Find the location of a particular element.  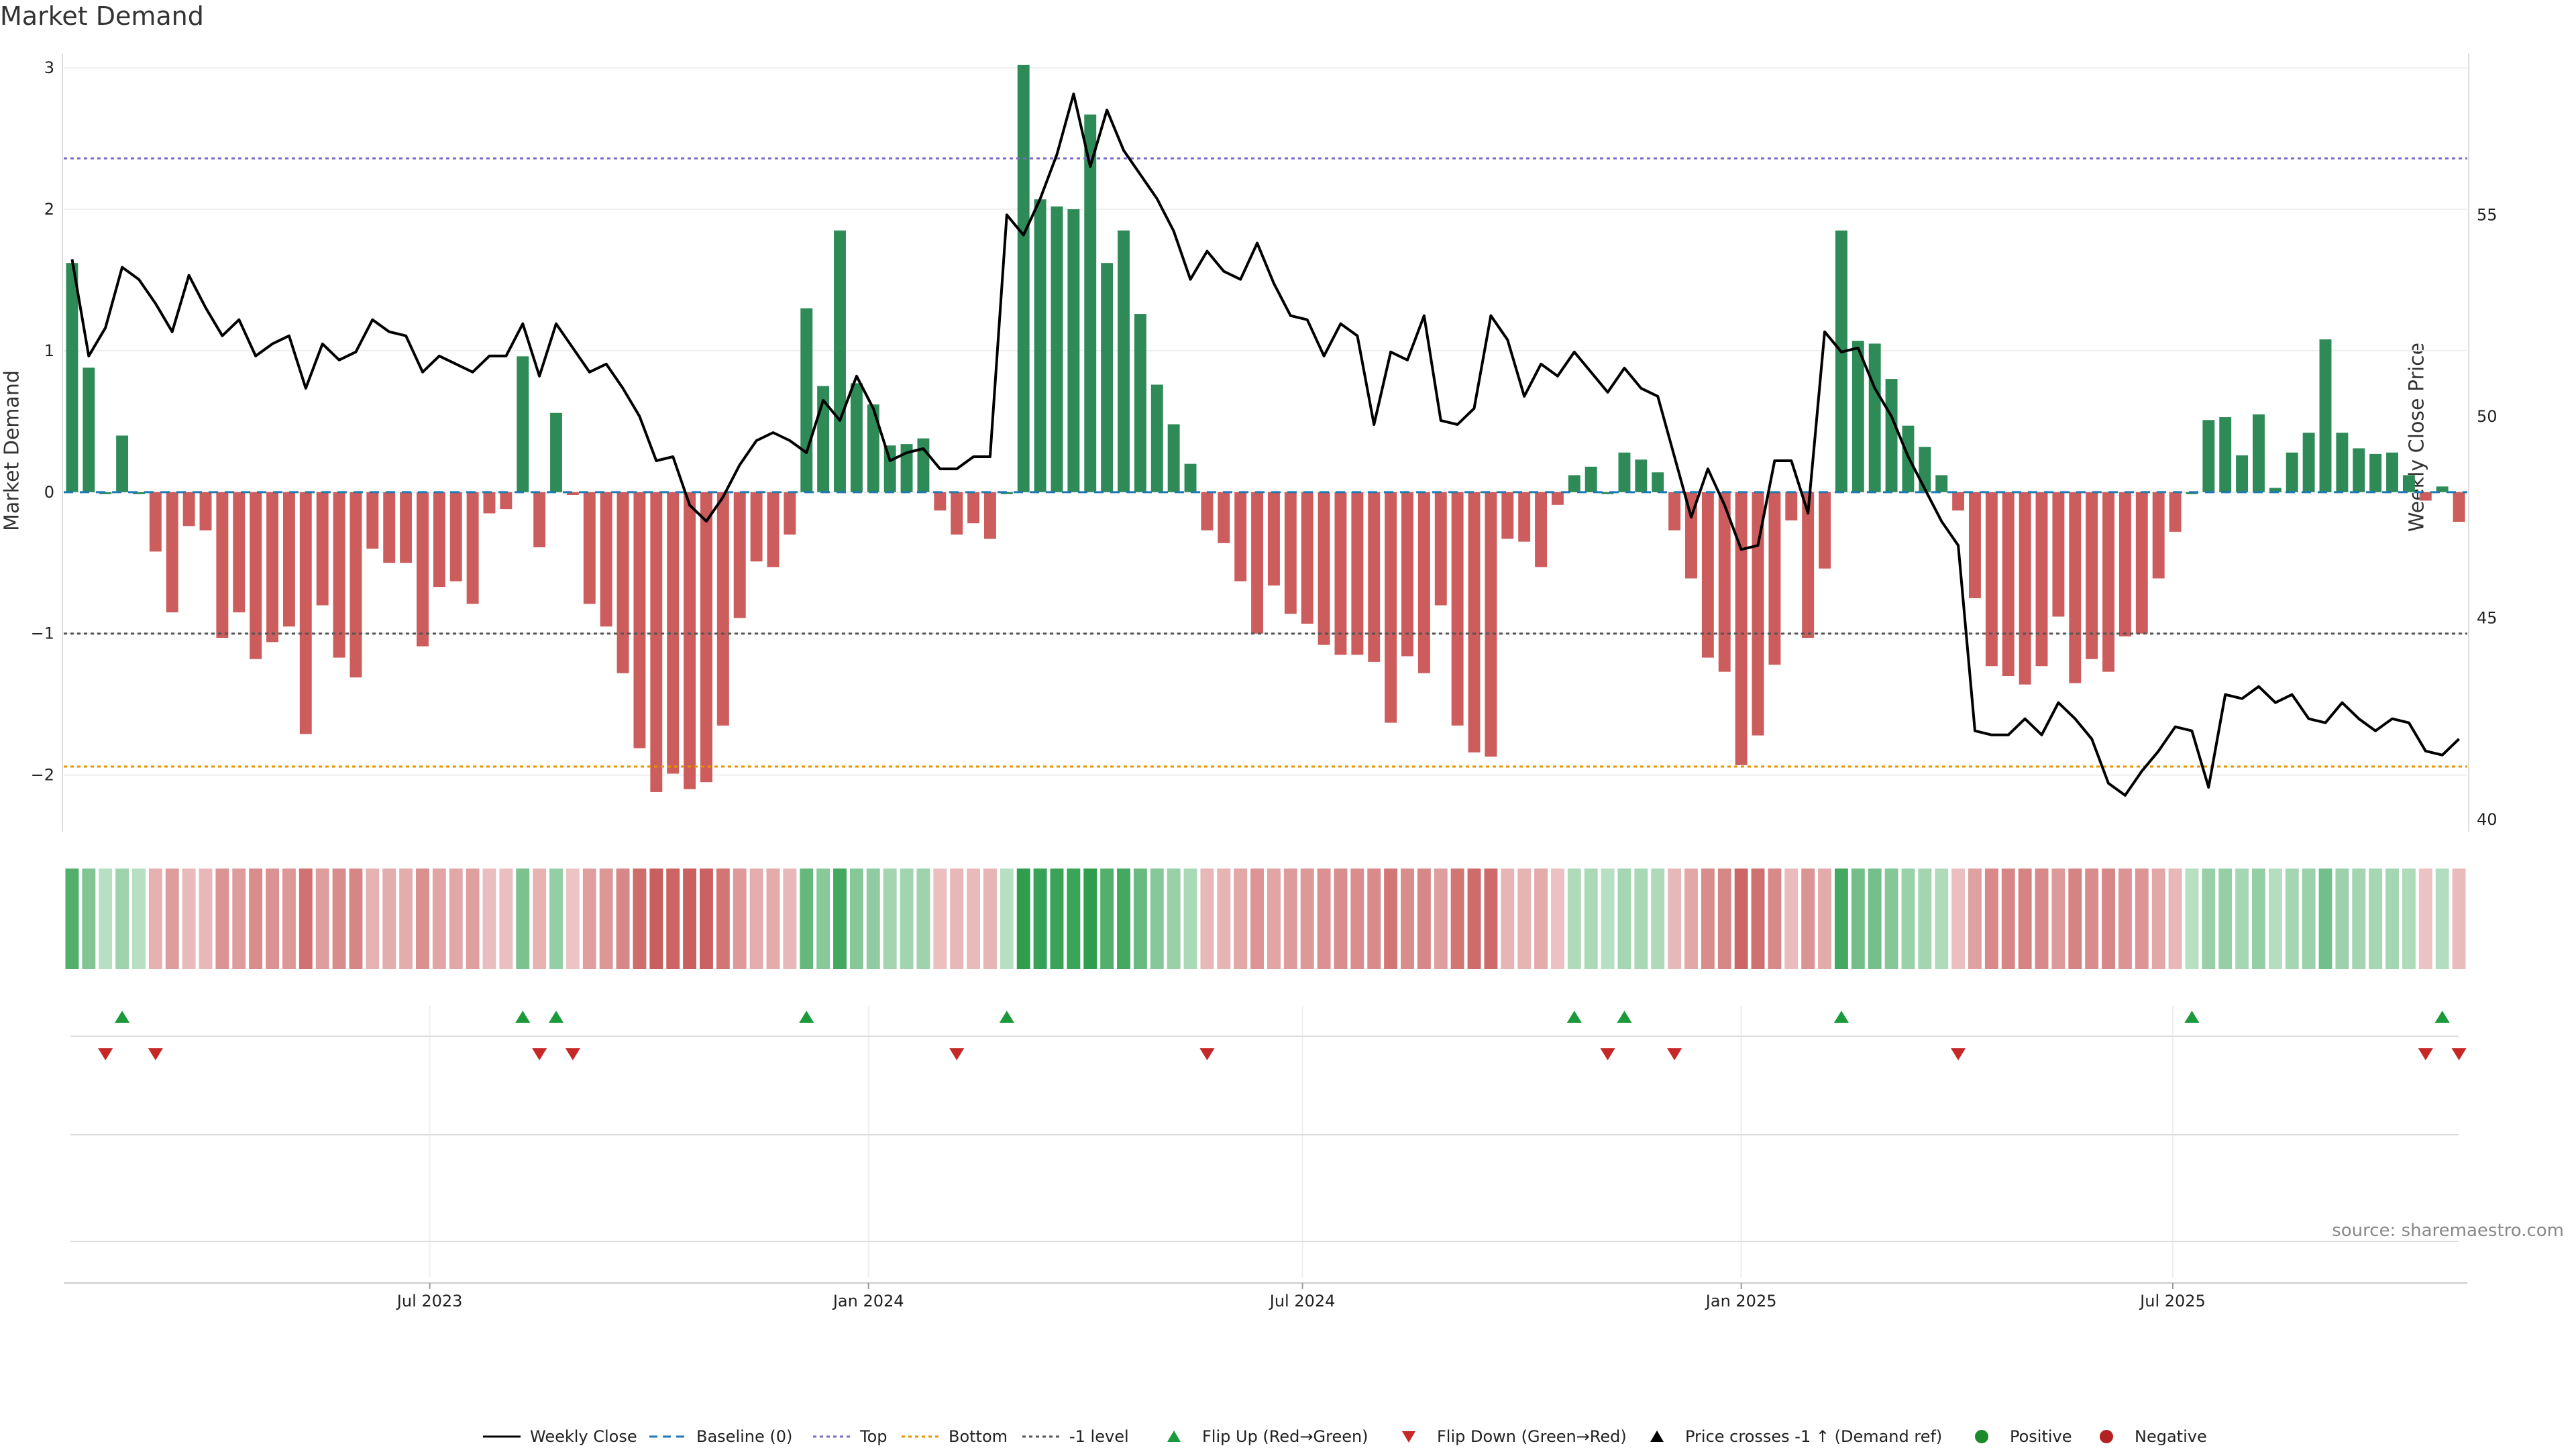

right-tick-label: 55 is located at coordinates (2487, 214).